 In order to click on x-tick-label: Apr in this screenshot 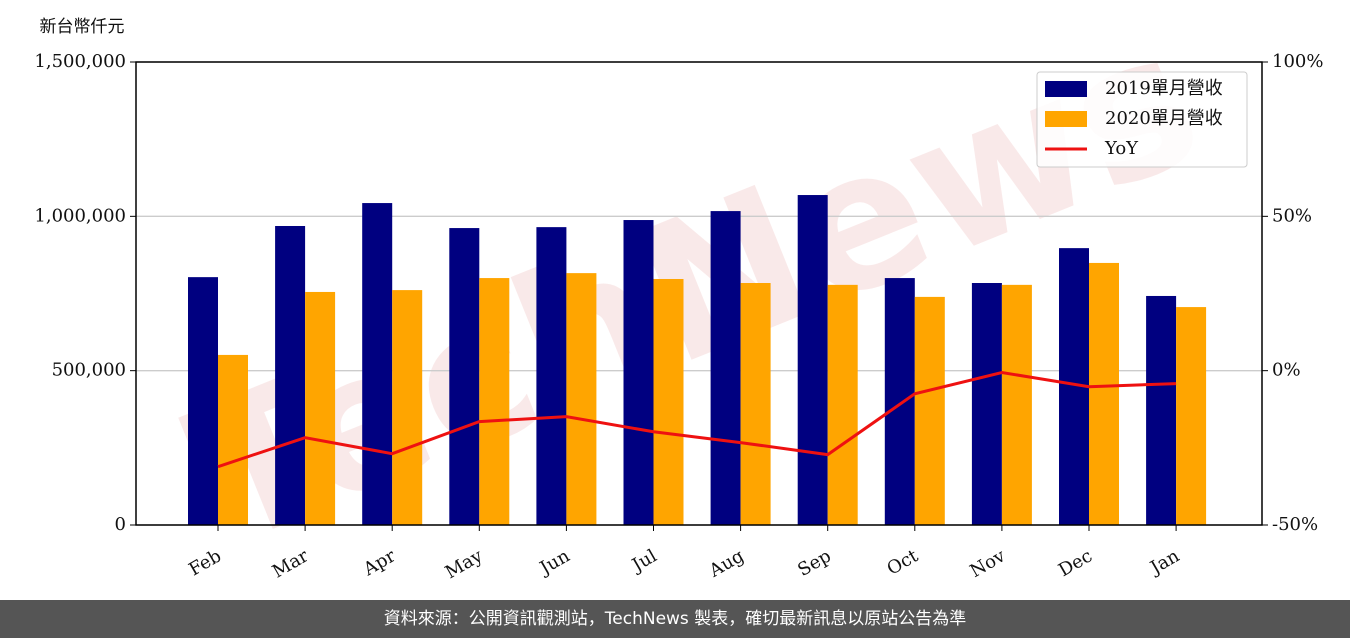, I will do `click(379, 562)`.